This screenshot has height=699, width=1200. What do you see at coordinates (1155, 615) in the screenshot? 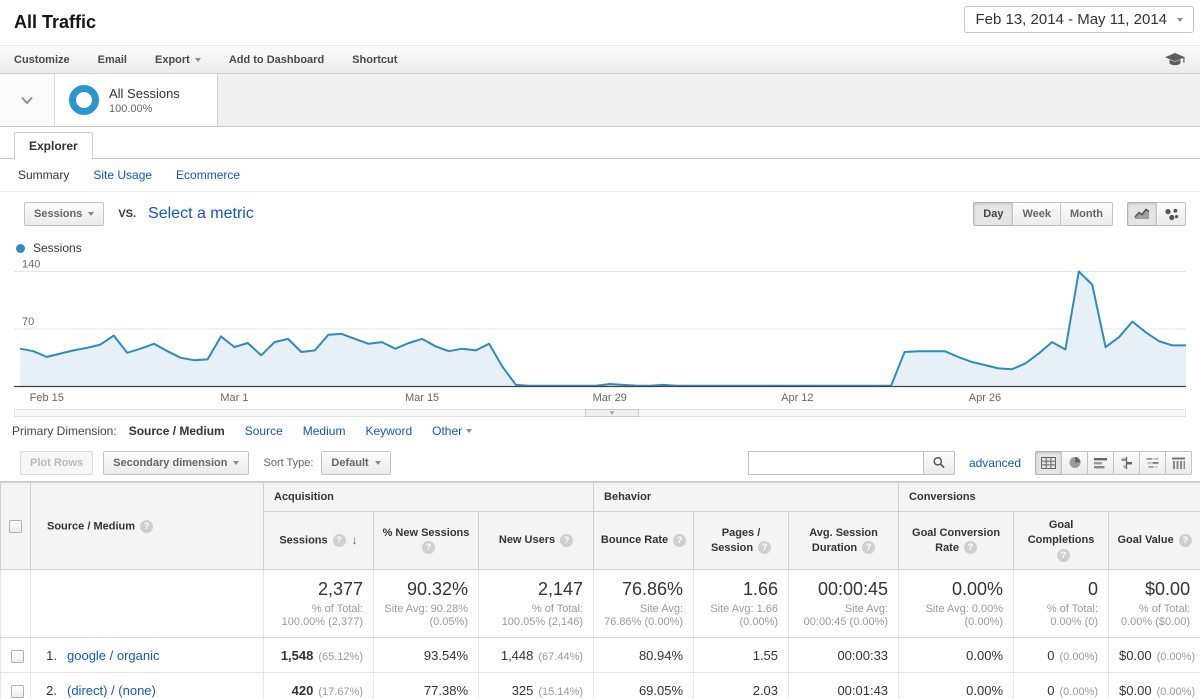
I see `summary-subtext: % of Total: 0.00% ($0.00)` at bounding box center [1155, 615].